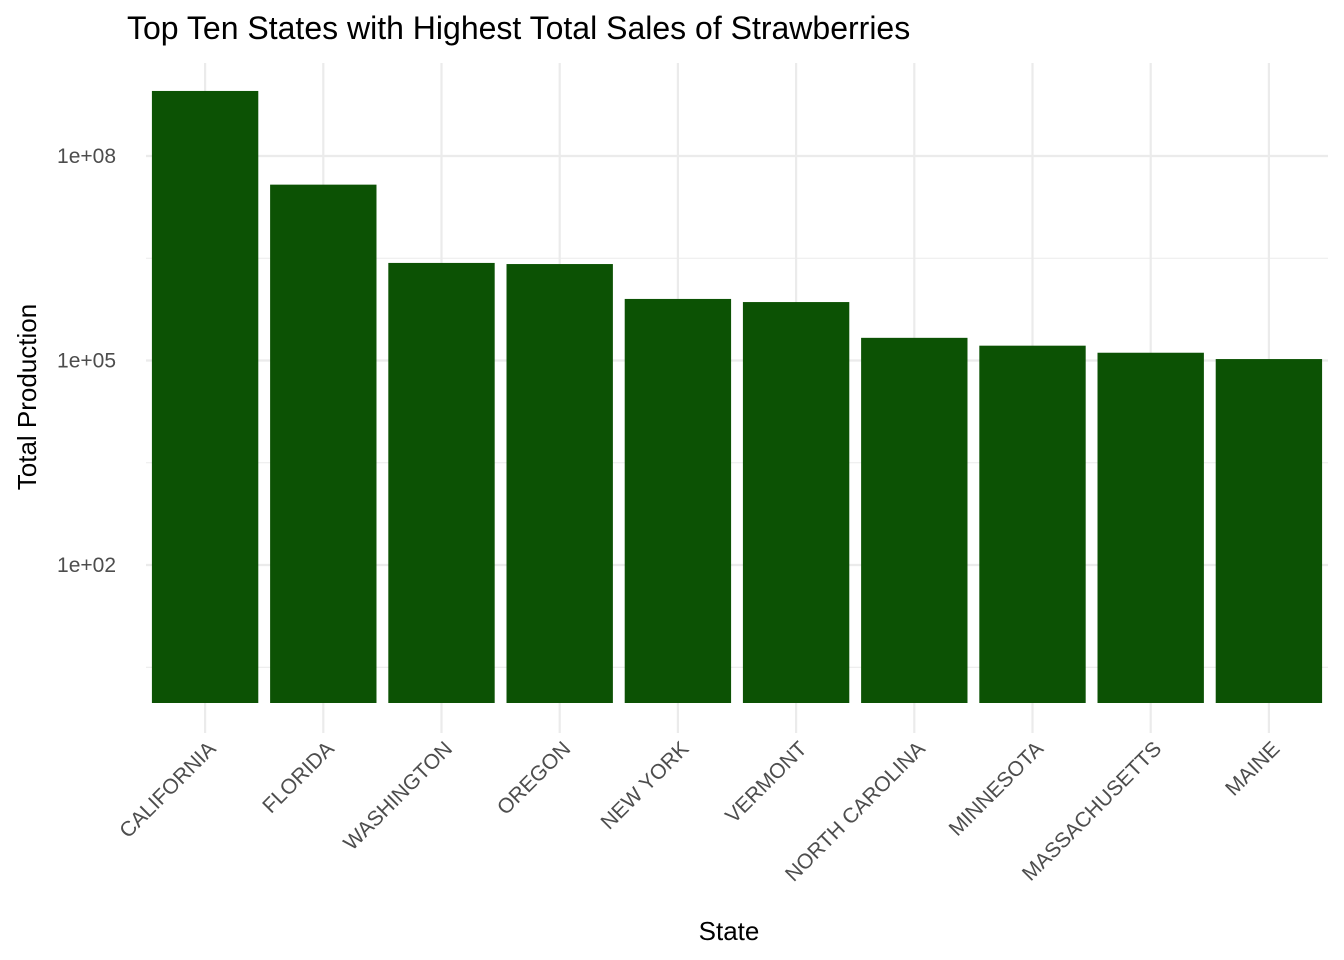 This screenshot has width=1344, height=960. I want to click on y-axis-title: Total Production, so click(27, 397).